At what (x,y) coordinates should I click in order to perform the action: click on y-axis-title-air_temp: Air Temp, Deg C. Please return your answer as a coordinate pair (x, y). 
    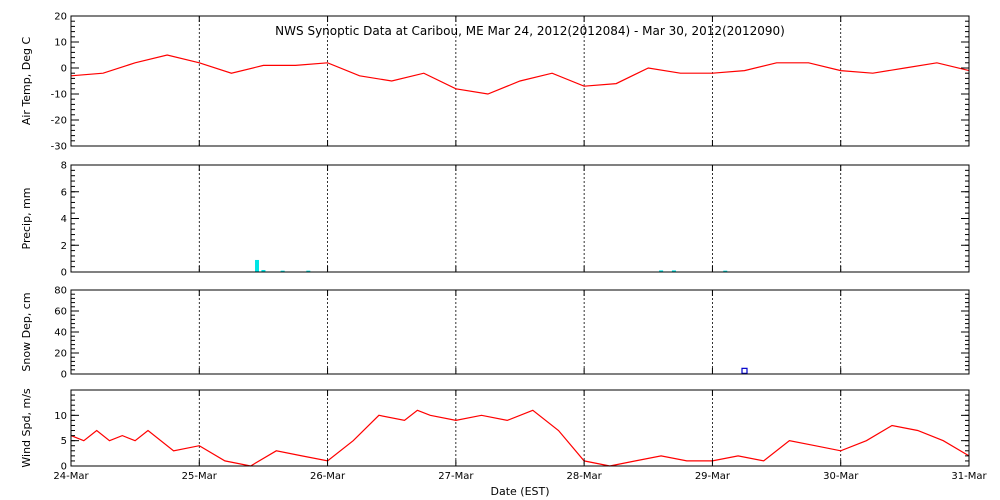
    Looking at the image, I should click on (26, 81).